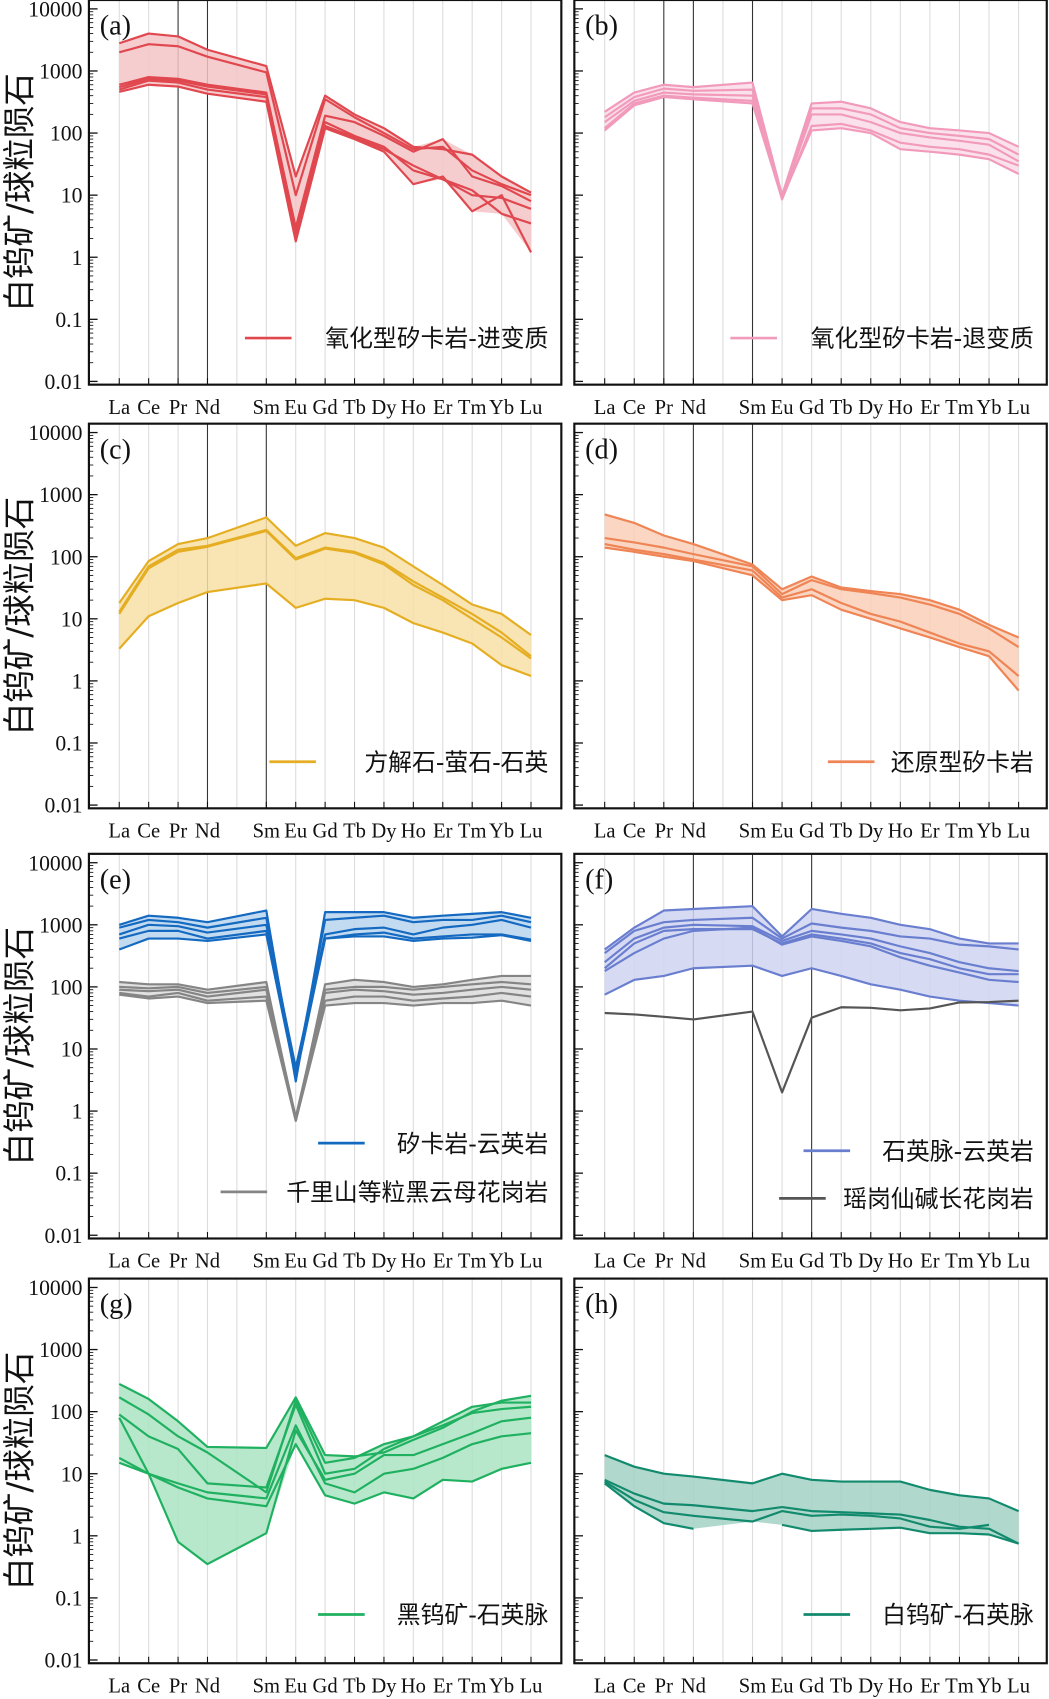 This screenshot has height=1699, width=1049. What do you see at coordinates (417, 1193) in the screenshot?
I see `legend-label: 千里山等粒黑云母花岗岩` at bounding box center [417, 1193].